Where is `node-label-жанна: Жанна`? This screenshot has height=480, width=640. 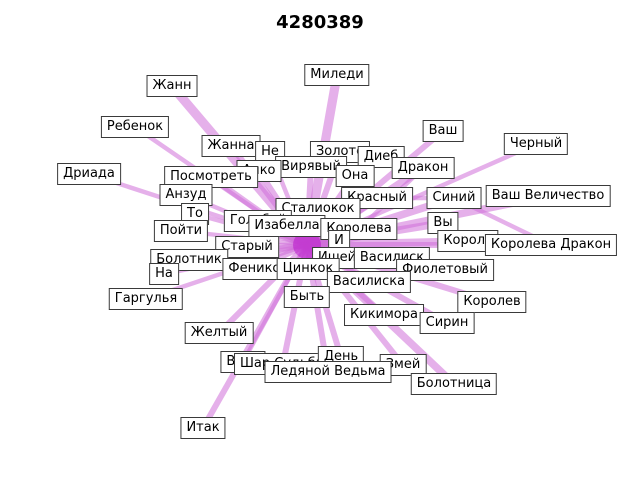 node-label-жанна: Жанна is located at coordinates (231, 146).